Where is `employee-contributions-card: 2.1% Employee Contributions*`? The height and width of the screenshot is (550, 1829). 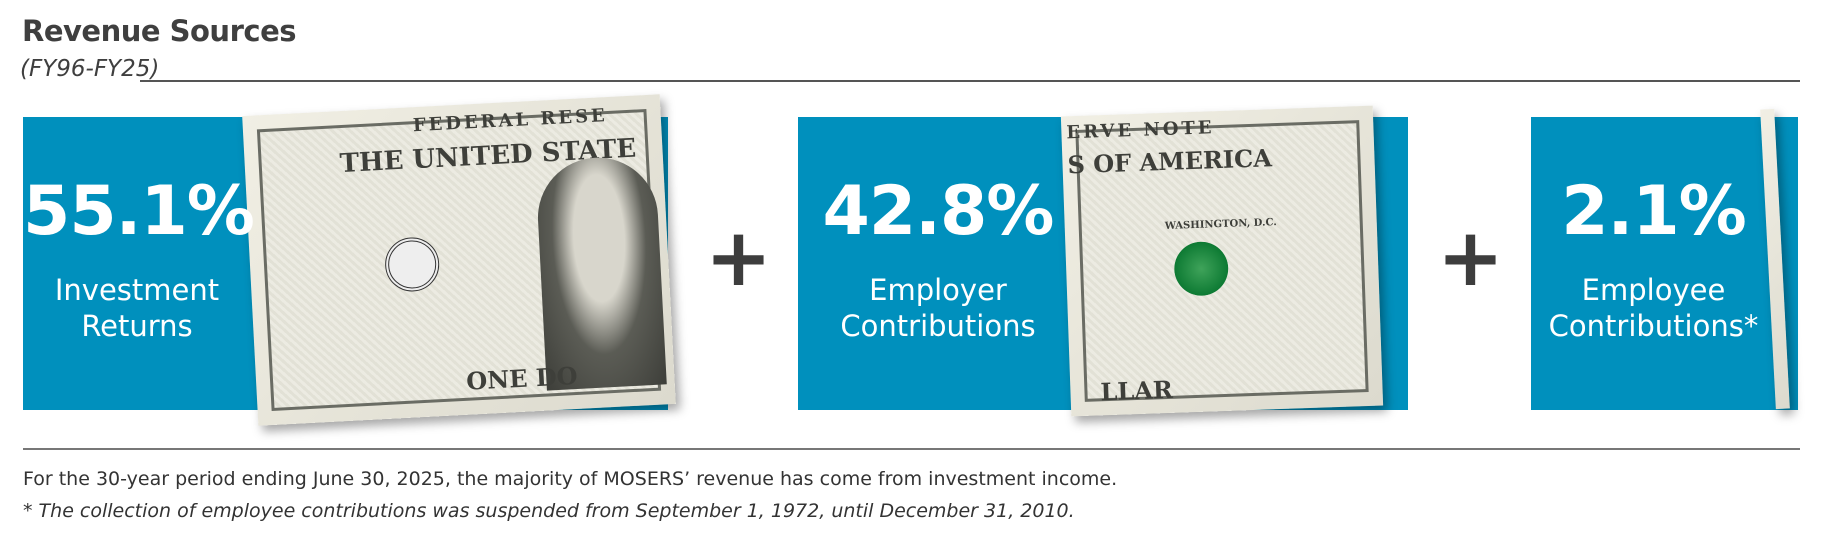 employee-contributions-card: 2.1% Employee Contributions* is located at coordinates (1664, 259).